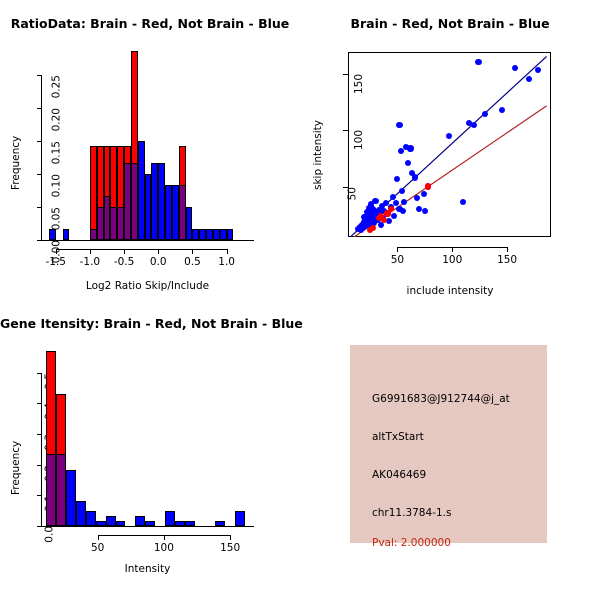  I want to click on gene-histogram-plot-area: 0.00.10.20.30.40.550100150, so click(145, 451).